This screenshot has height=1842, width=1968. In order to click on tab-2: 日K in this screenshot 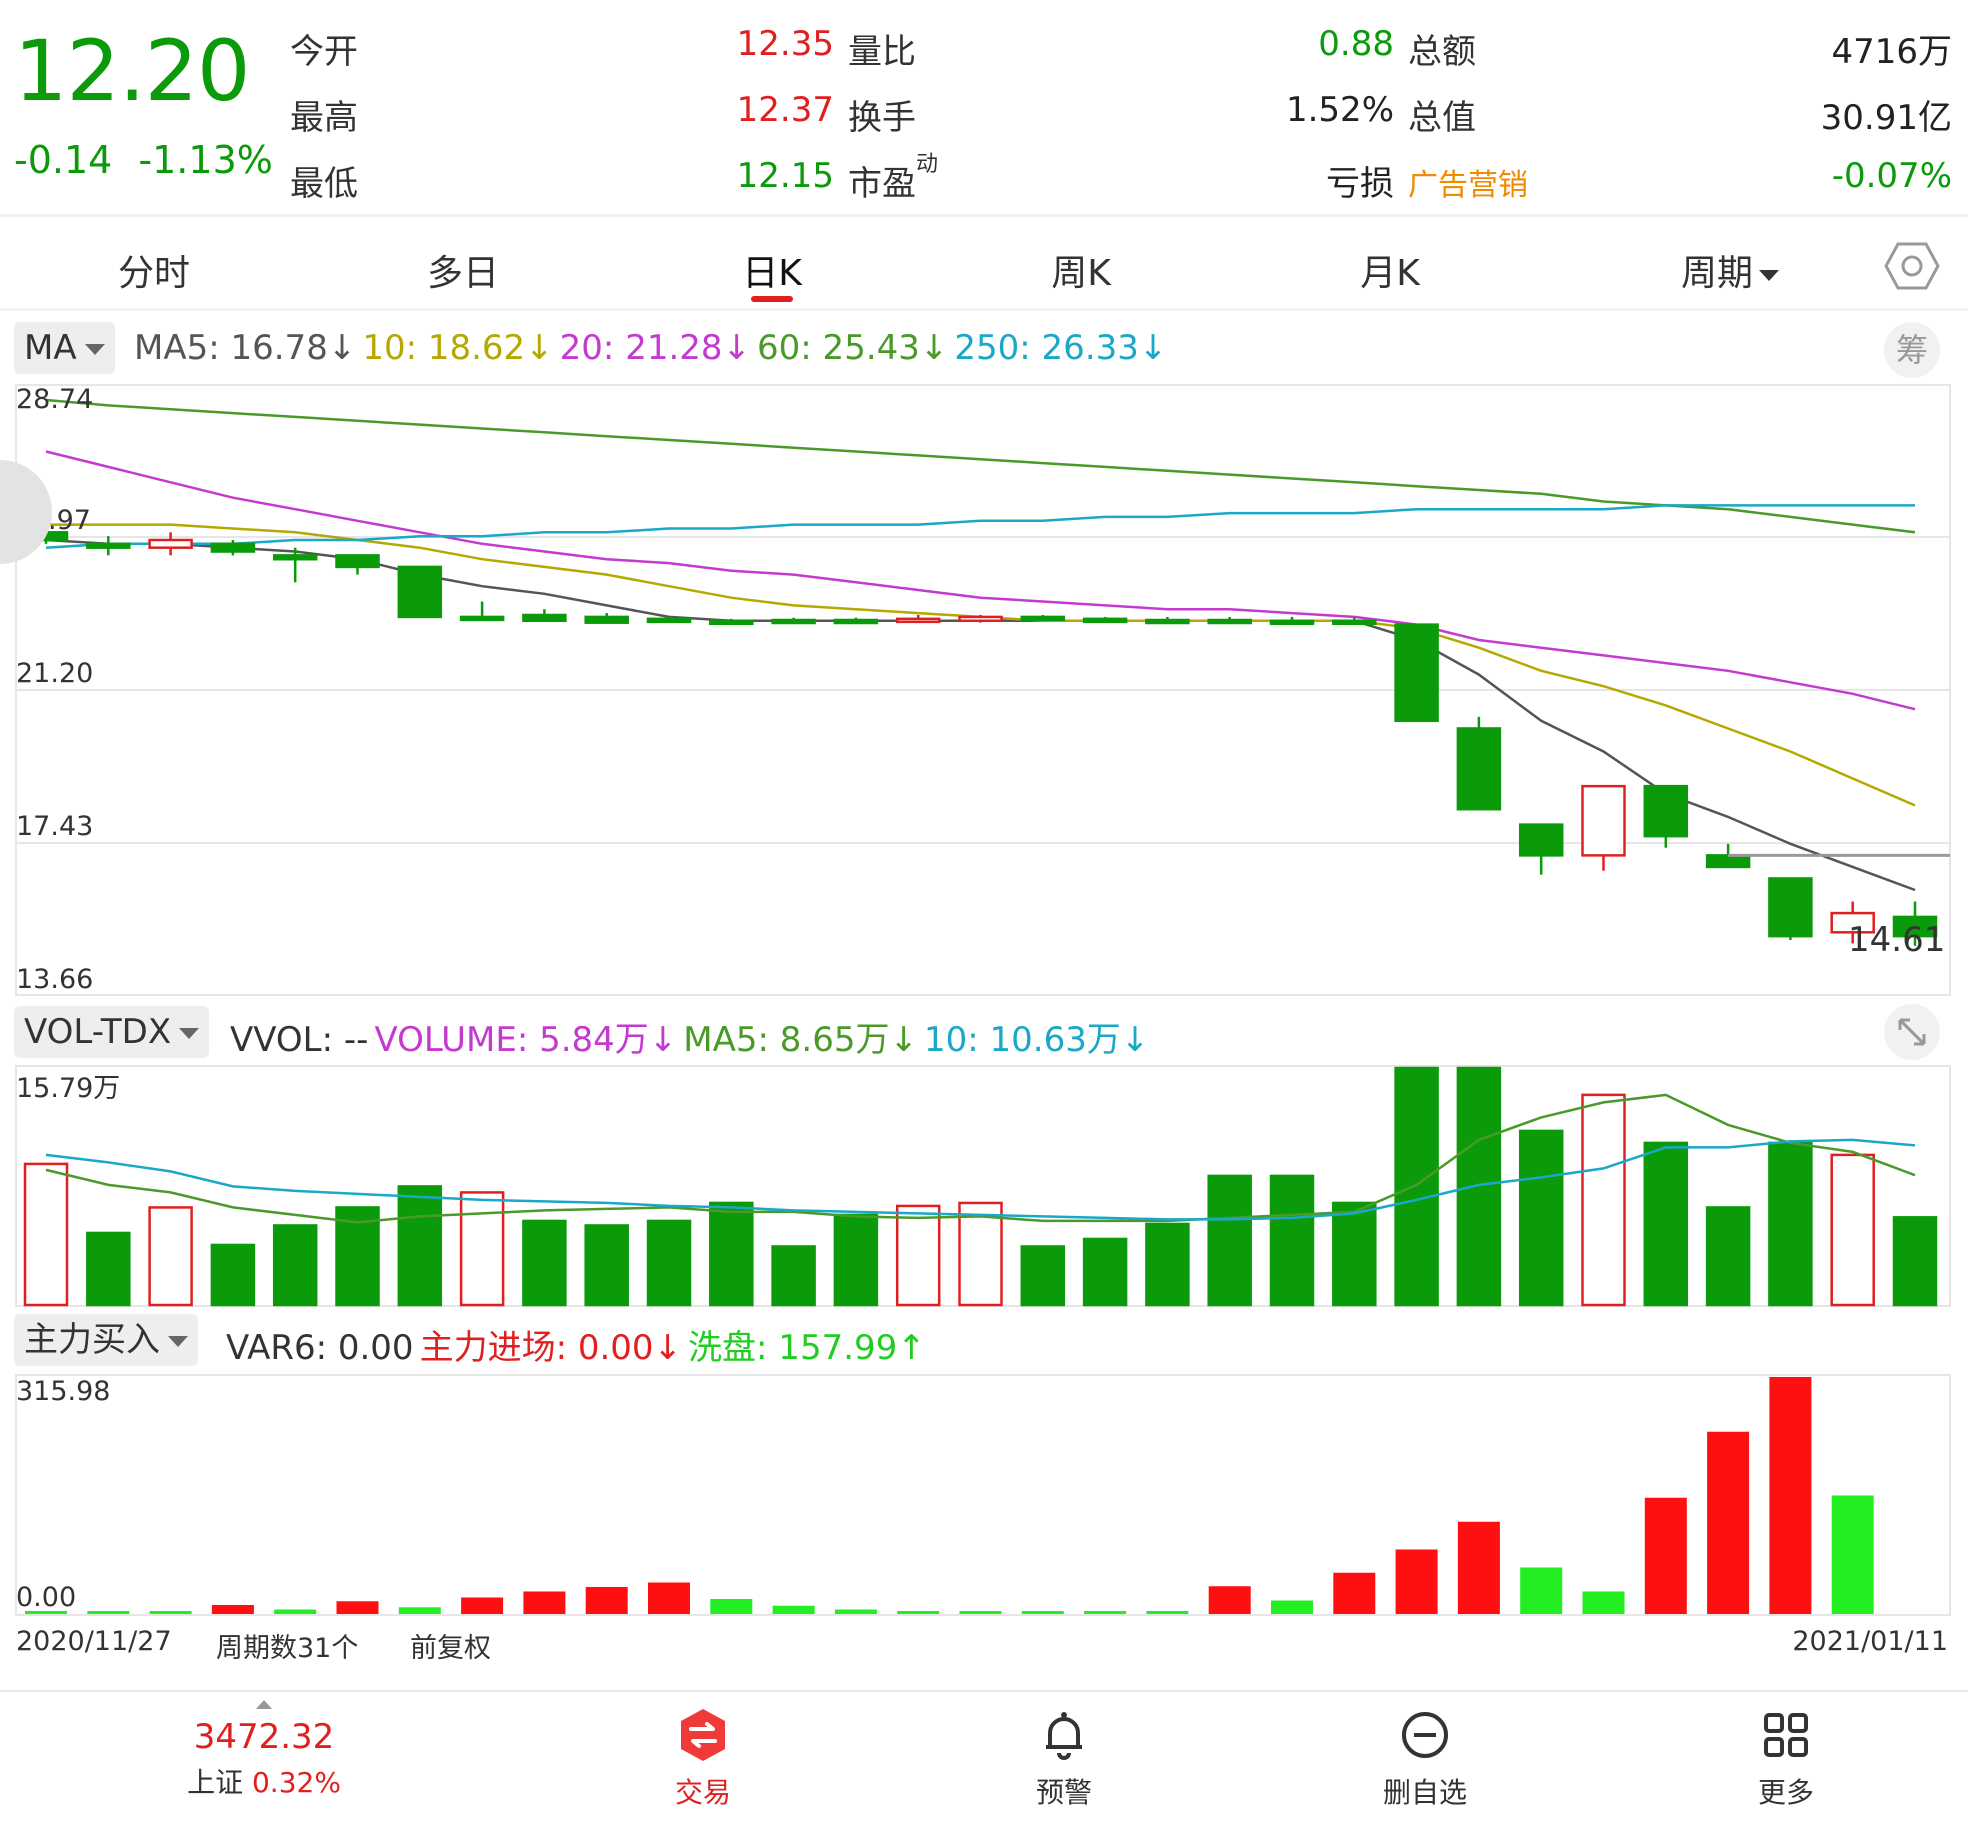, I will do `click(772, 270)`.